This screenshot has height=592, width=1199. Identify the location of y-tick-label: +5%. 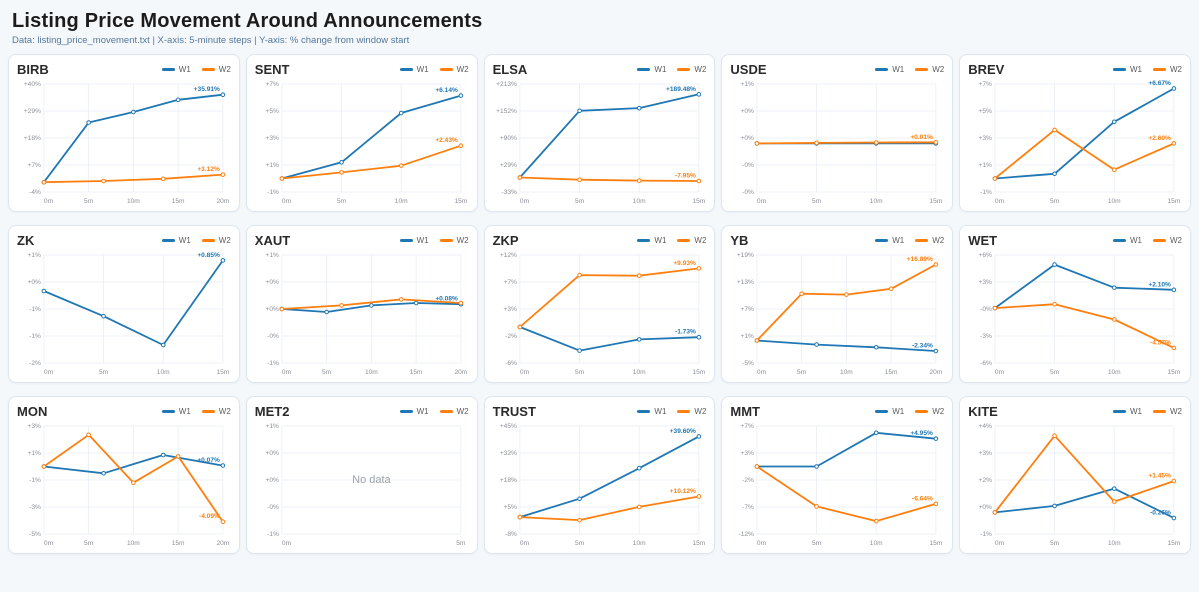
(510, 507).